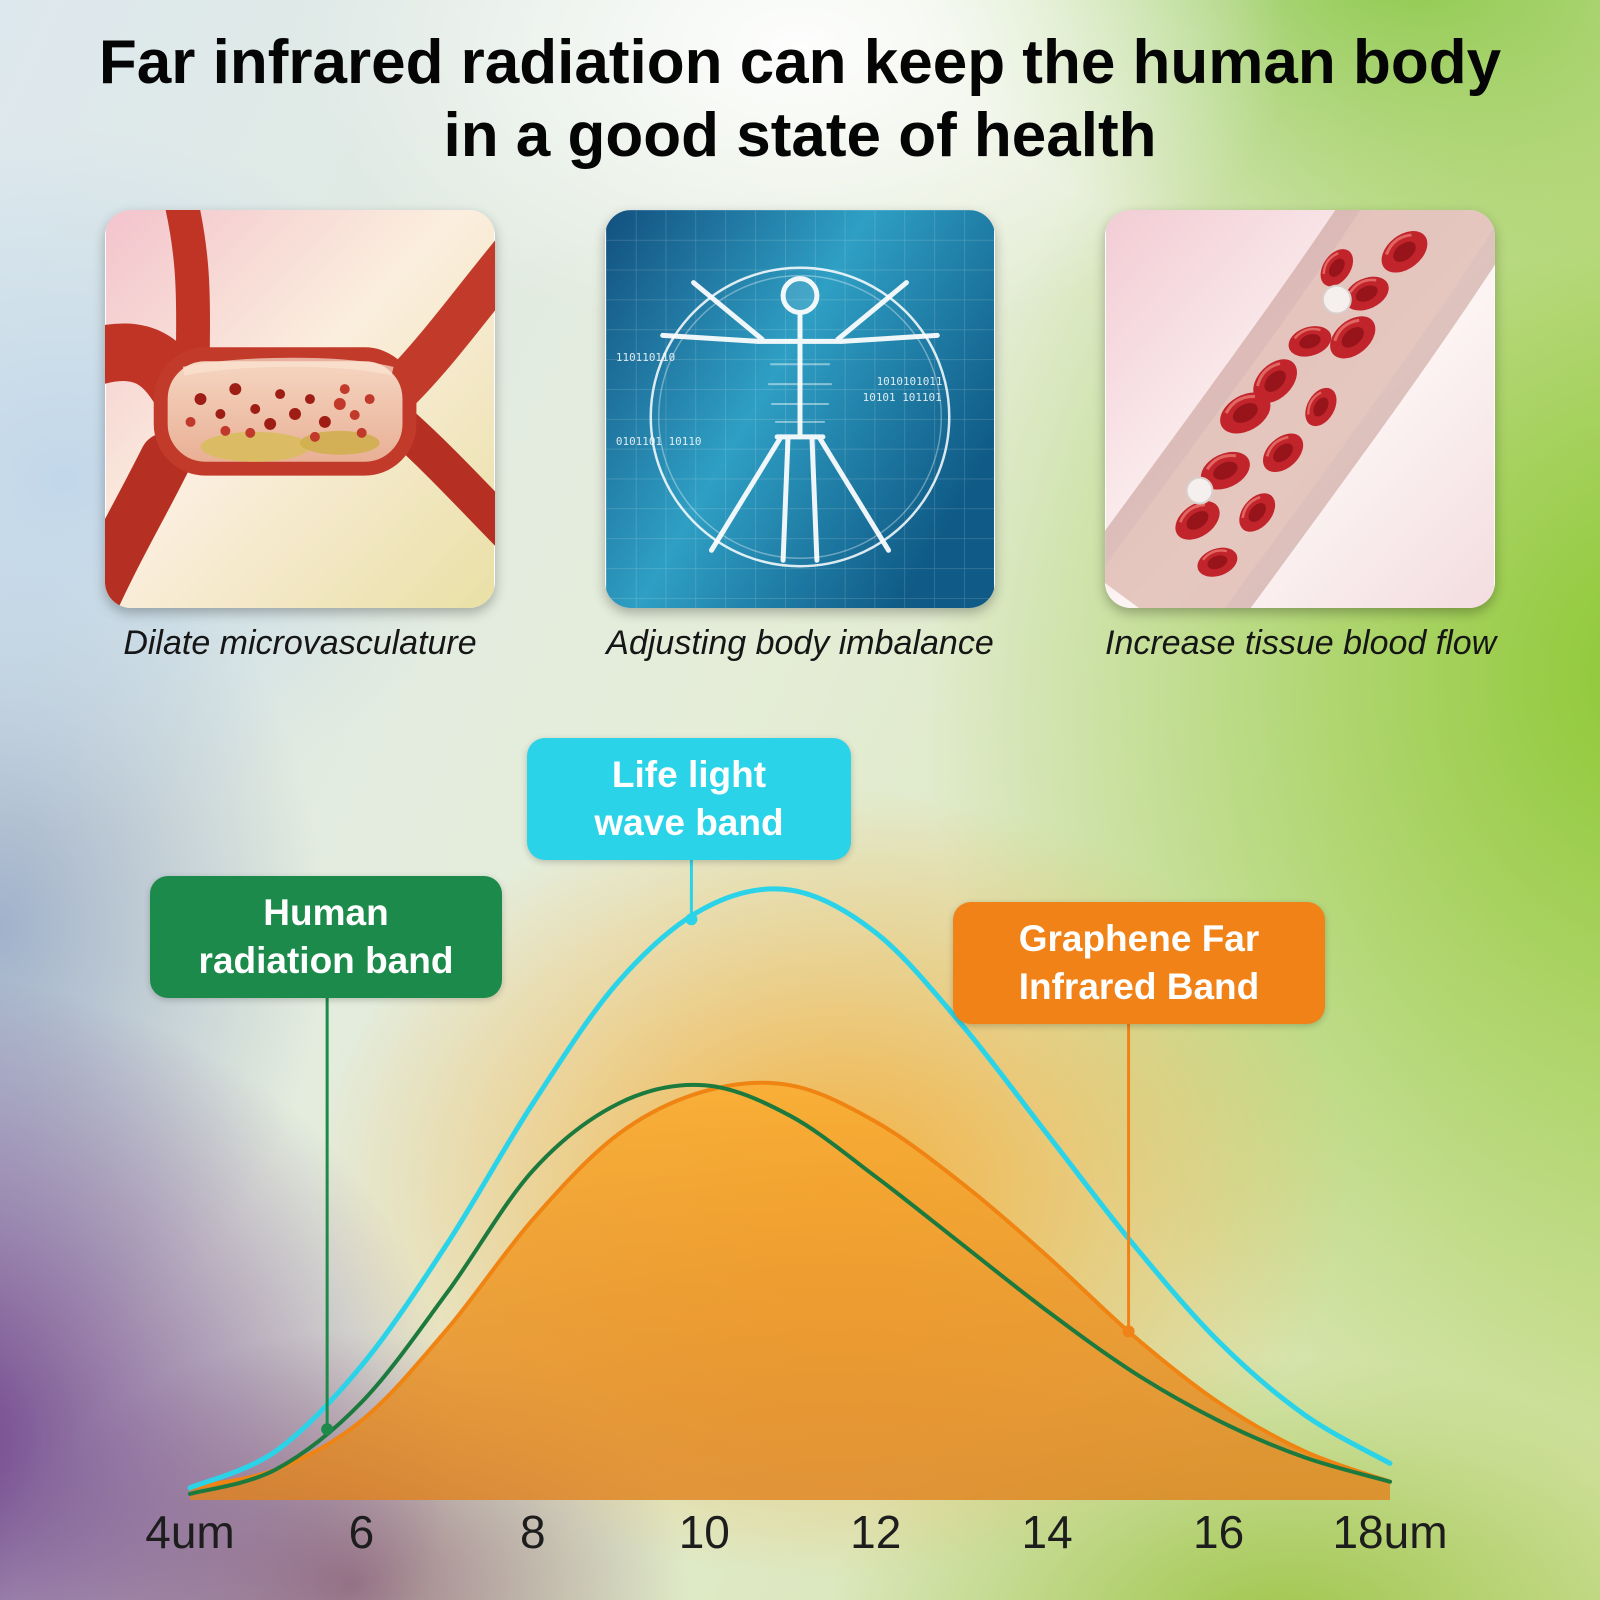 Image resolution: width=1600 pixels, height=1600 pixels. Describe the element at coordinates (326, 912) in the screenshot. I see `label-human-line-1: Human` at that location.